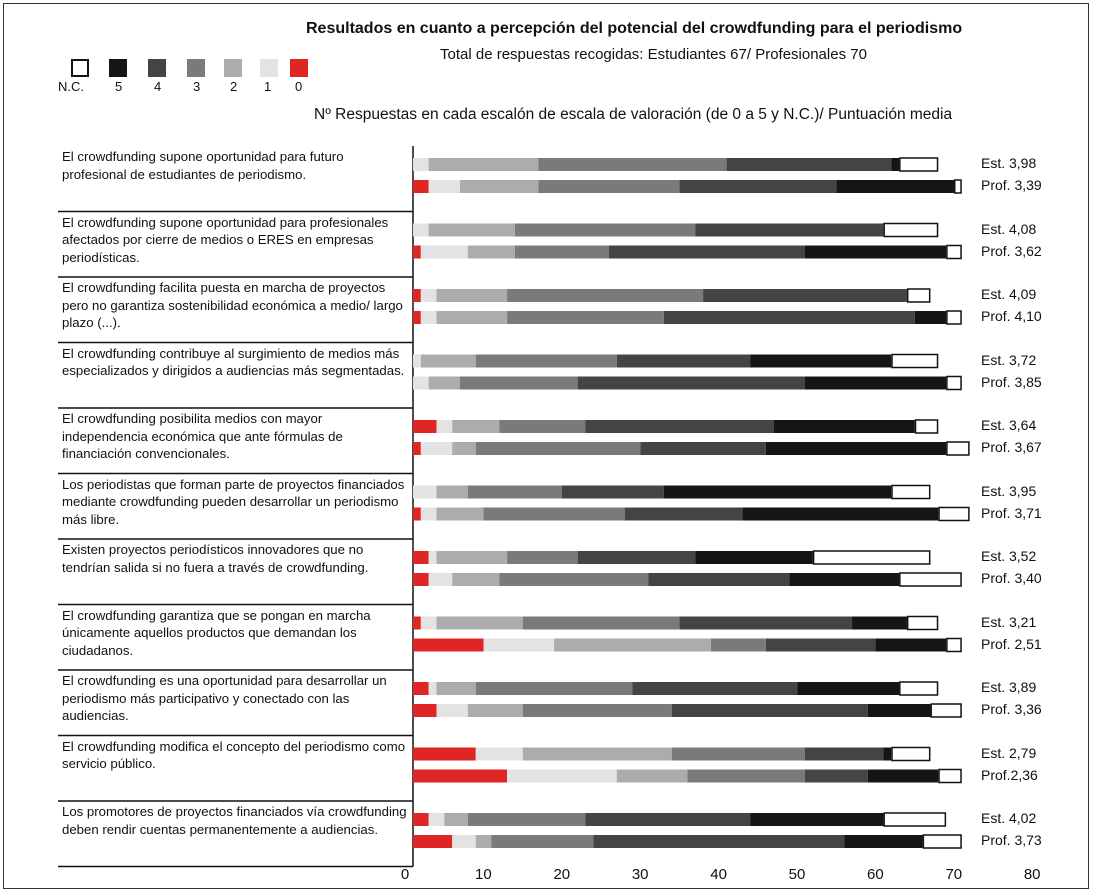  I want to click on x-tick-label: 20, so click(562, 874).